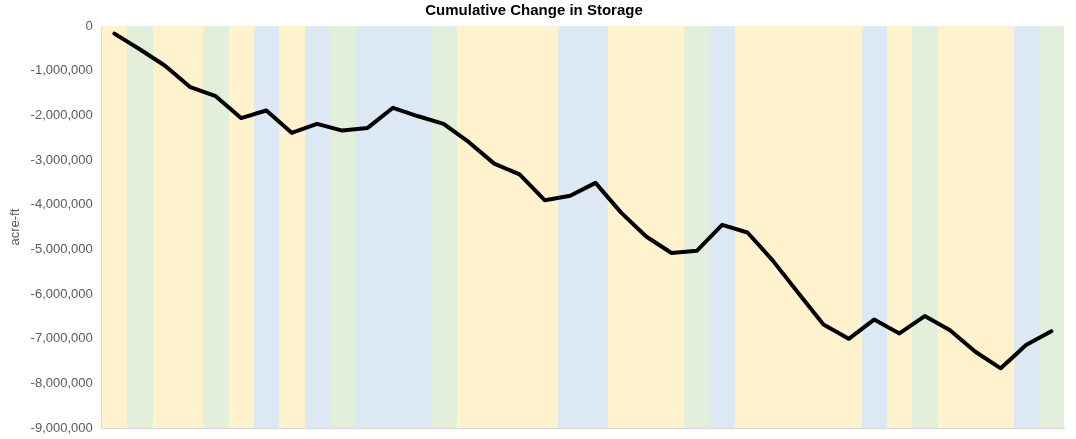 The width and height of the screenshot is (1076, 439). What do you see at coordinates (61, 293) in the screenshot?
I see `y-tick-label: -6,000,000` at bounding box center [61, 293].